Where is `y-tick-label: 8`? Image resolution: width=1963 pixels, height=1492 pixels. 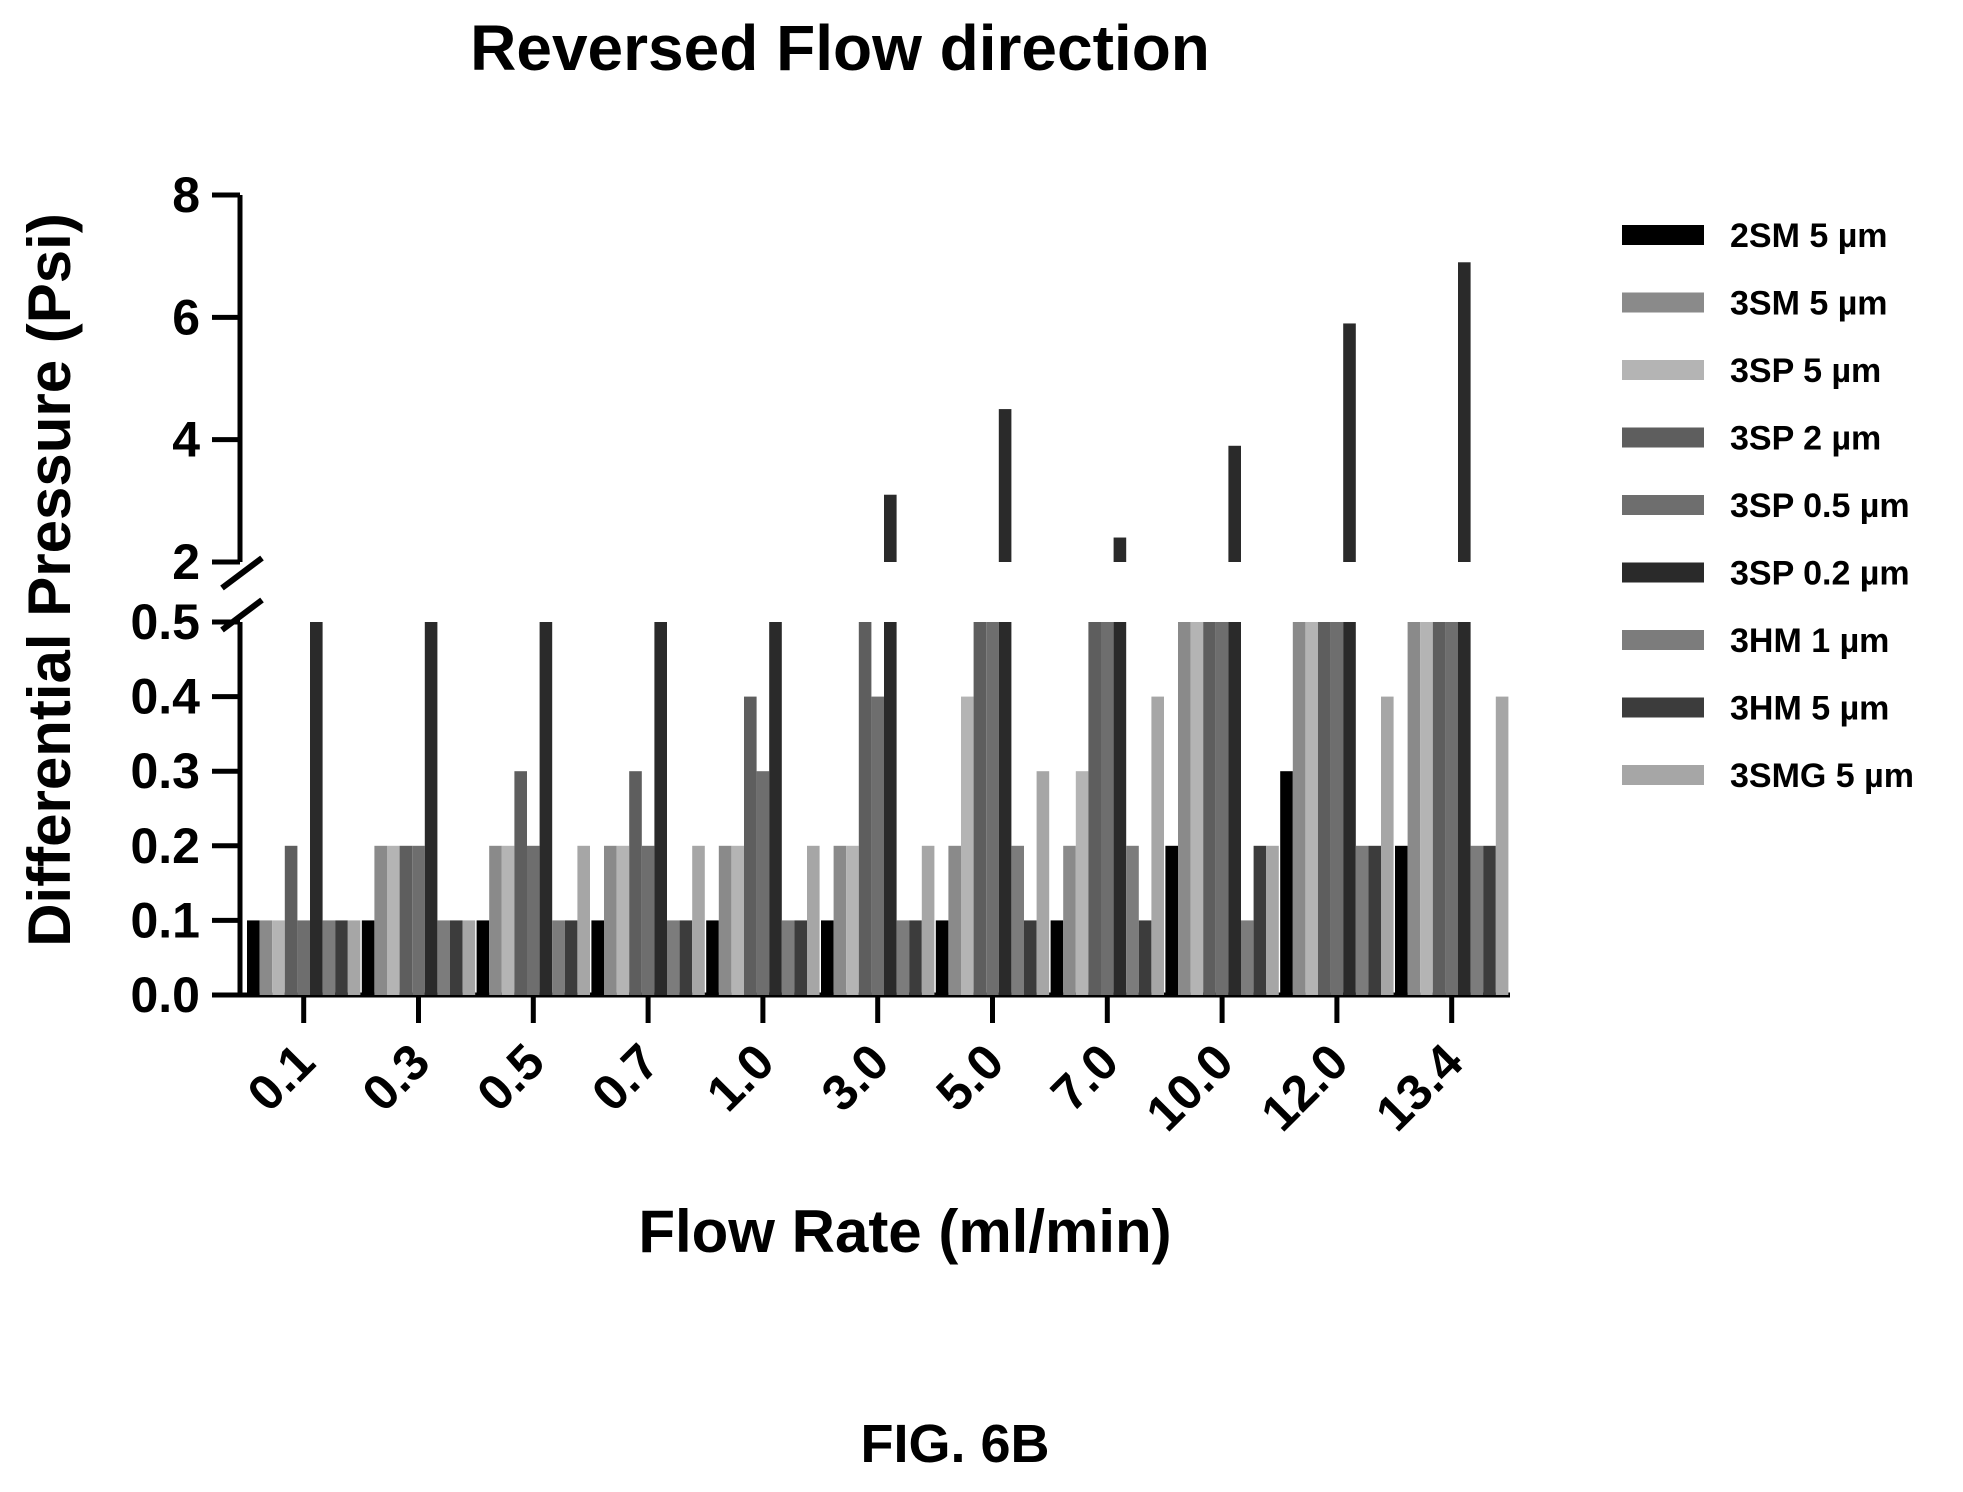 y-tick-label: 8 is located at coordinates (186, 195).